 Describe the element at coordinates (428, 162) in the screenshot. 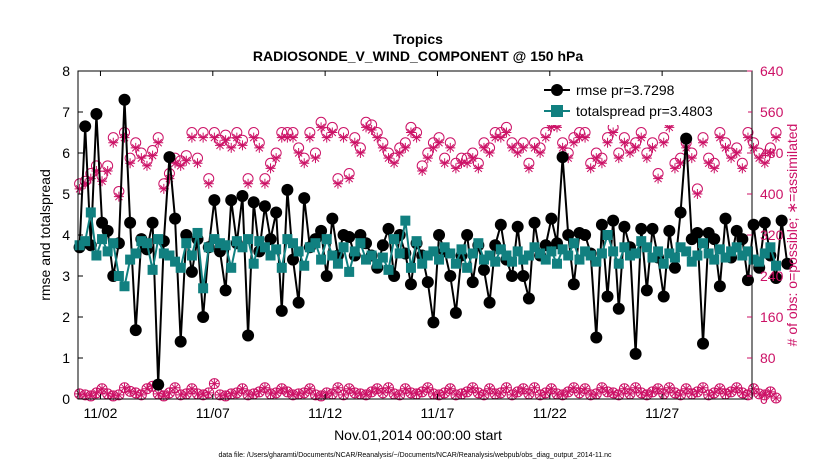

I see `series-obs-assimilated-high` at that location.